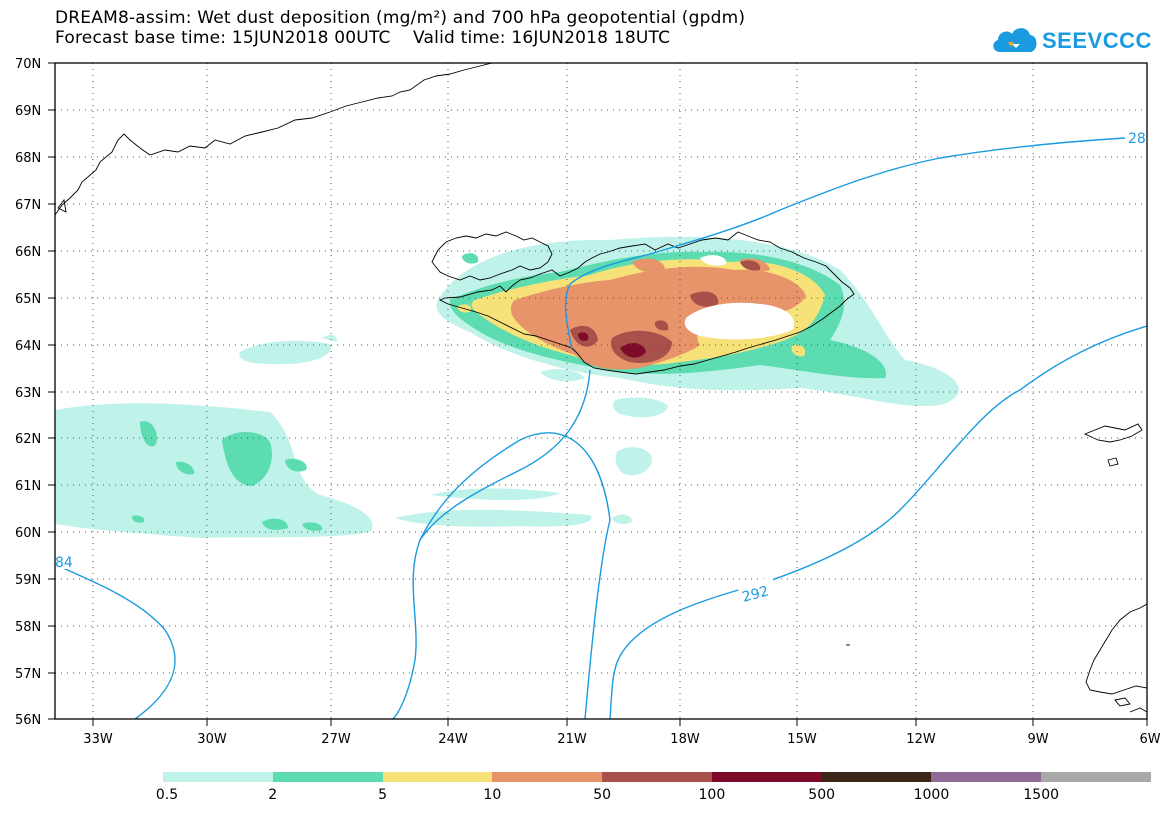 The width and height of the screenshot is (1175, 815). I want to click on lon-label: 12W, so click(921, 739).